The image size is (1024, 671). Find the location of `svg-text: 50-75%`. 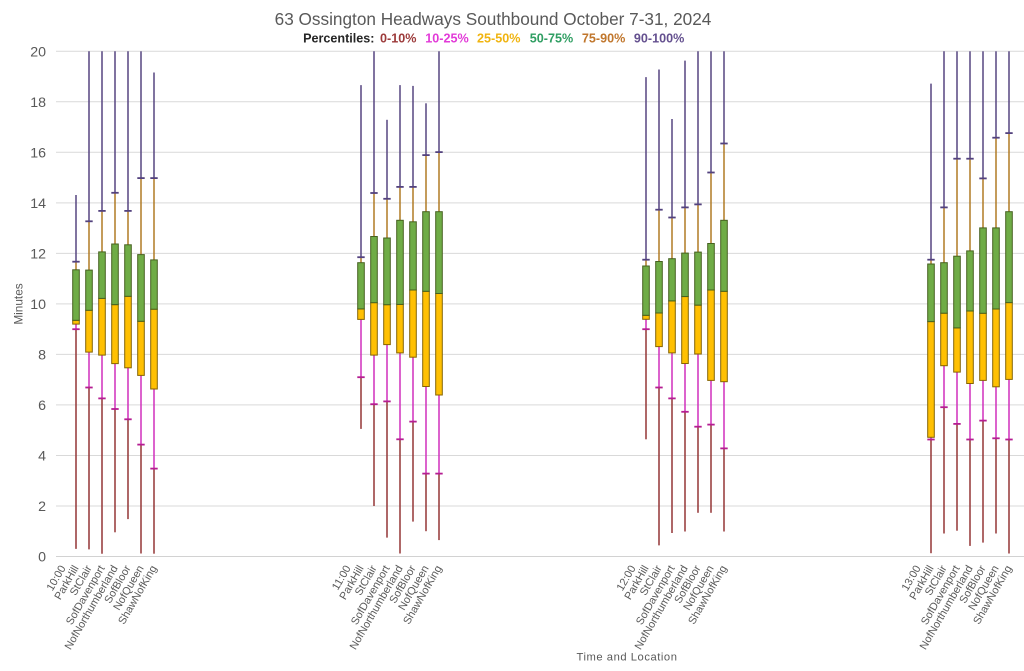

svg-text: 50-75% is located at coordinates (551, 39).